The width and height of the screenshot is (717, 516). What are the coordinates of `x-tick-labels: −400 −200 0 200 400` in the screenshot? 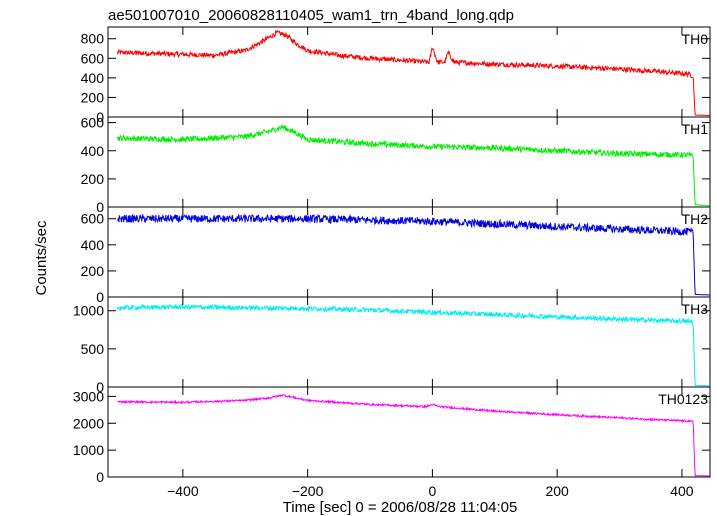 It's located at (430, 491).